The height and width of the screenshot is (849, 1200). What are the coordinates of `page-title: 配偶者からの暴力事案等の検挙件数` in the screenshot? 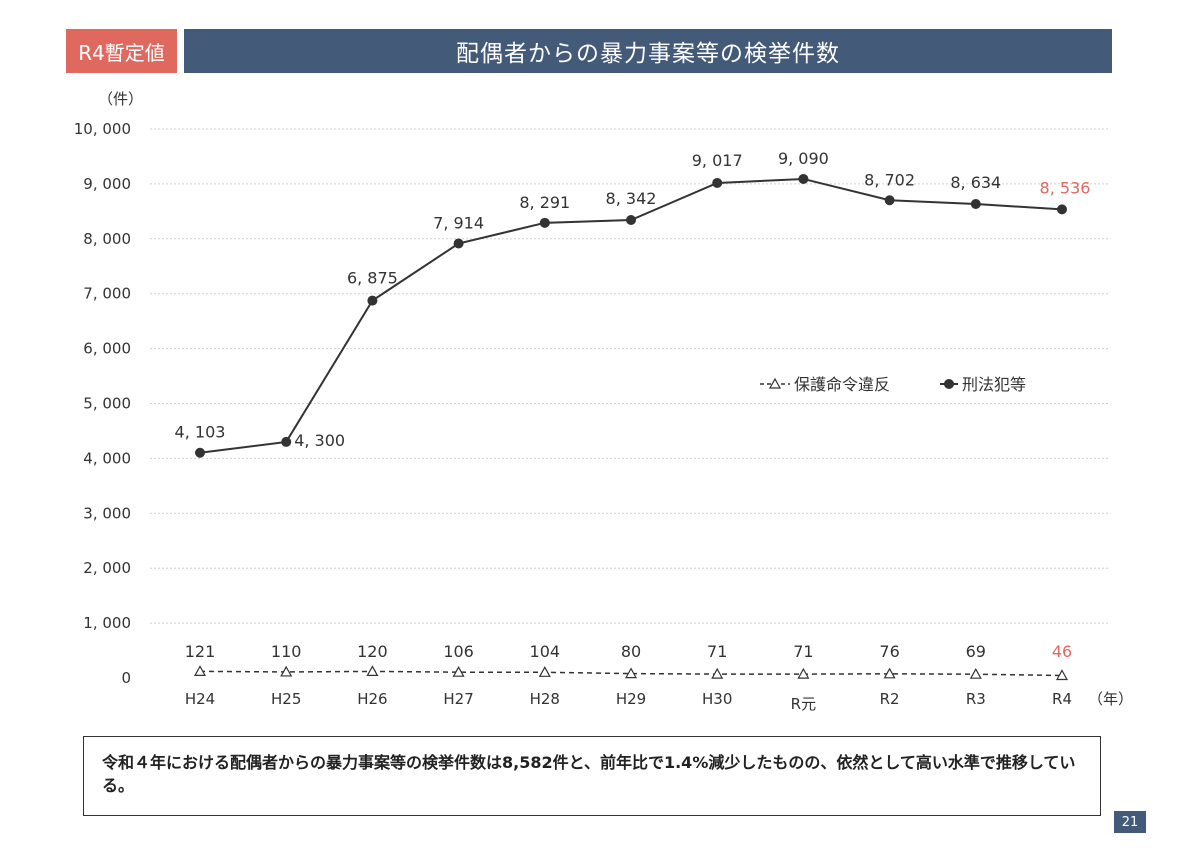 It's located at (648, 51).